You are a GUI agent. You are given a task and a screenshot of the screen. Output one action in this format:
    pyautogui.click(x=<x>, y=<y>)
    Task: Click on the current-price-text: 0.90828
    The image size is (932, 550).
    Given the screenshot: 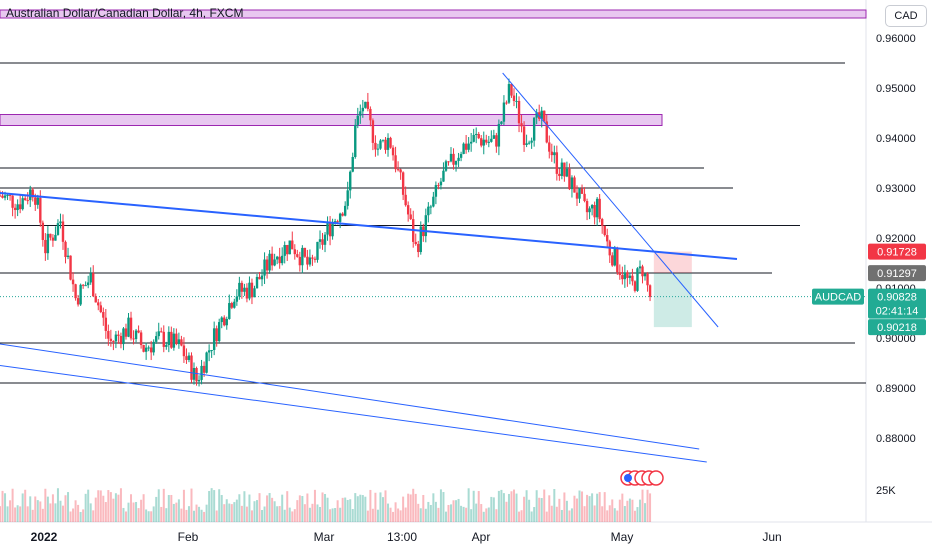 What is the action you would take?
    pyautogui.click(x=897, y=298)
    